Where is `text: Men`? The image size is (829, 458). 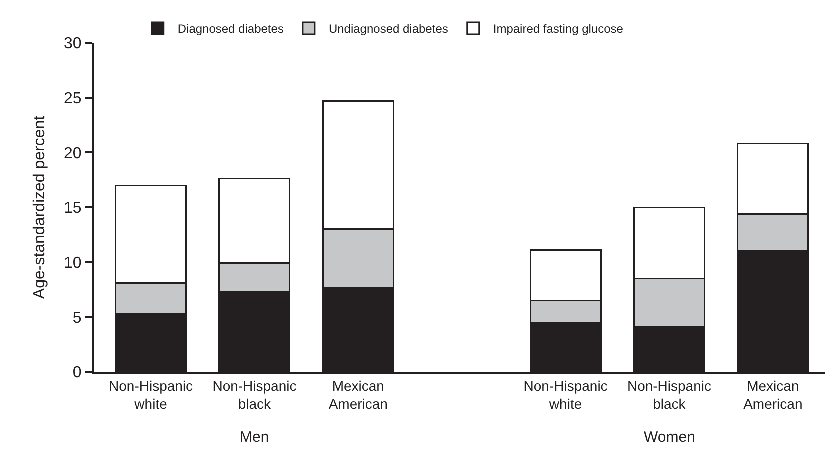
text: Men is located at coordinates (255, 437).